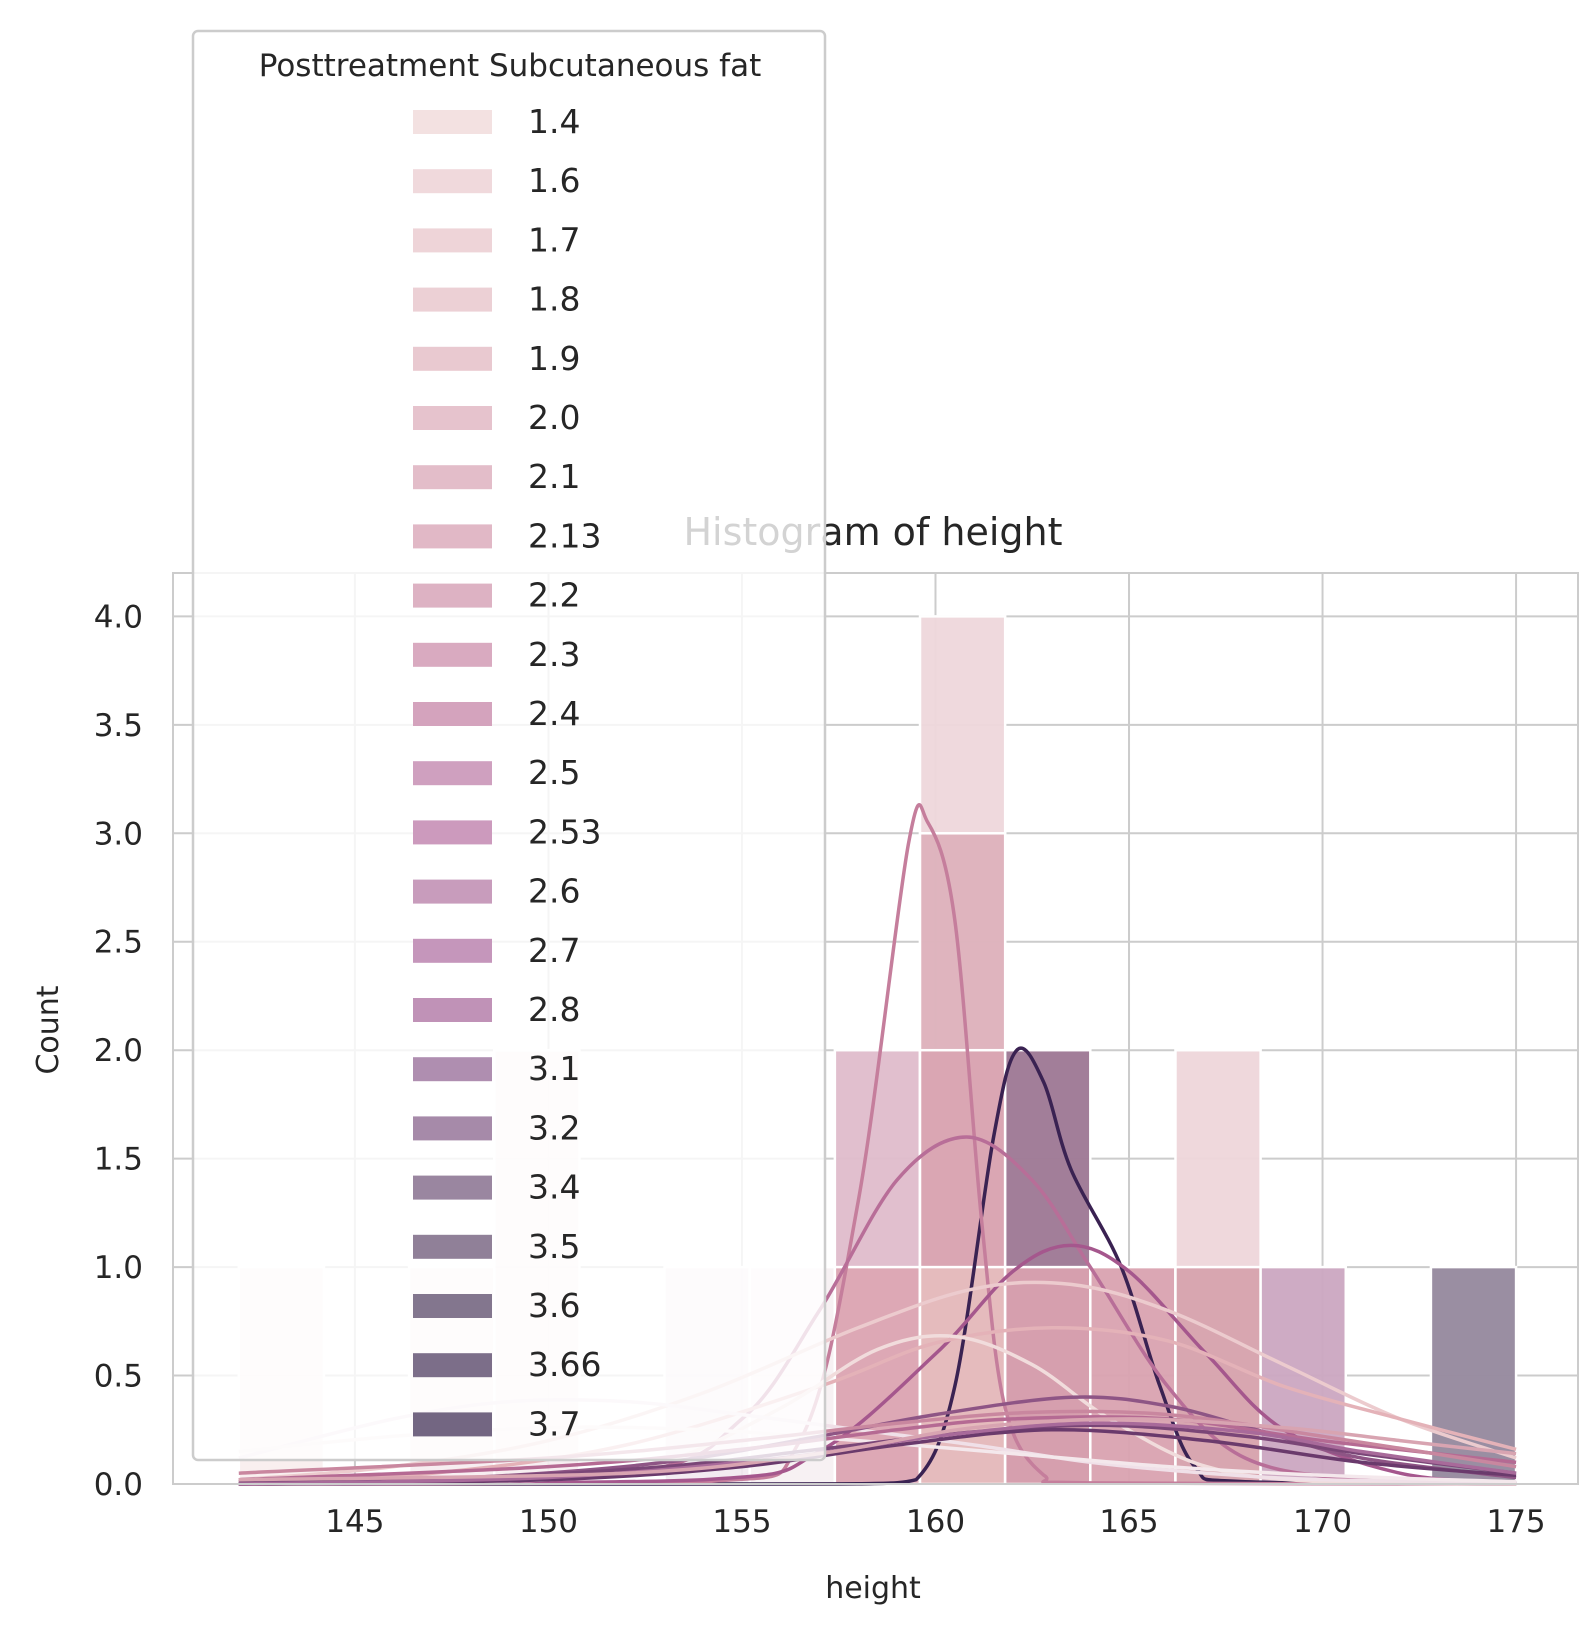 Image resolution: width=1596 pixels, height=1627 pixels. What do you see at coordinates (118, 1268) in the screenshot?
I see `y-tick-label: 1.0` at bounding box center [118, 1268].